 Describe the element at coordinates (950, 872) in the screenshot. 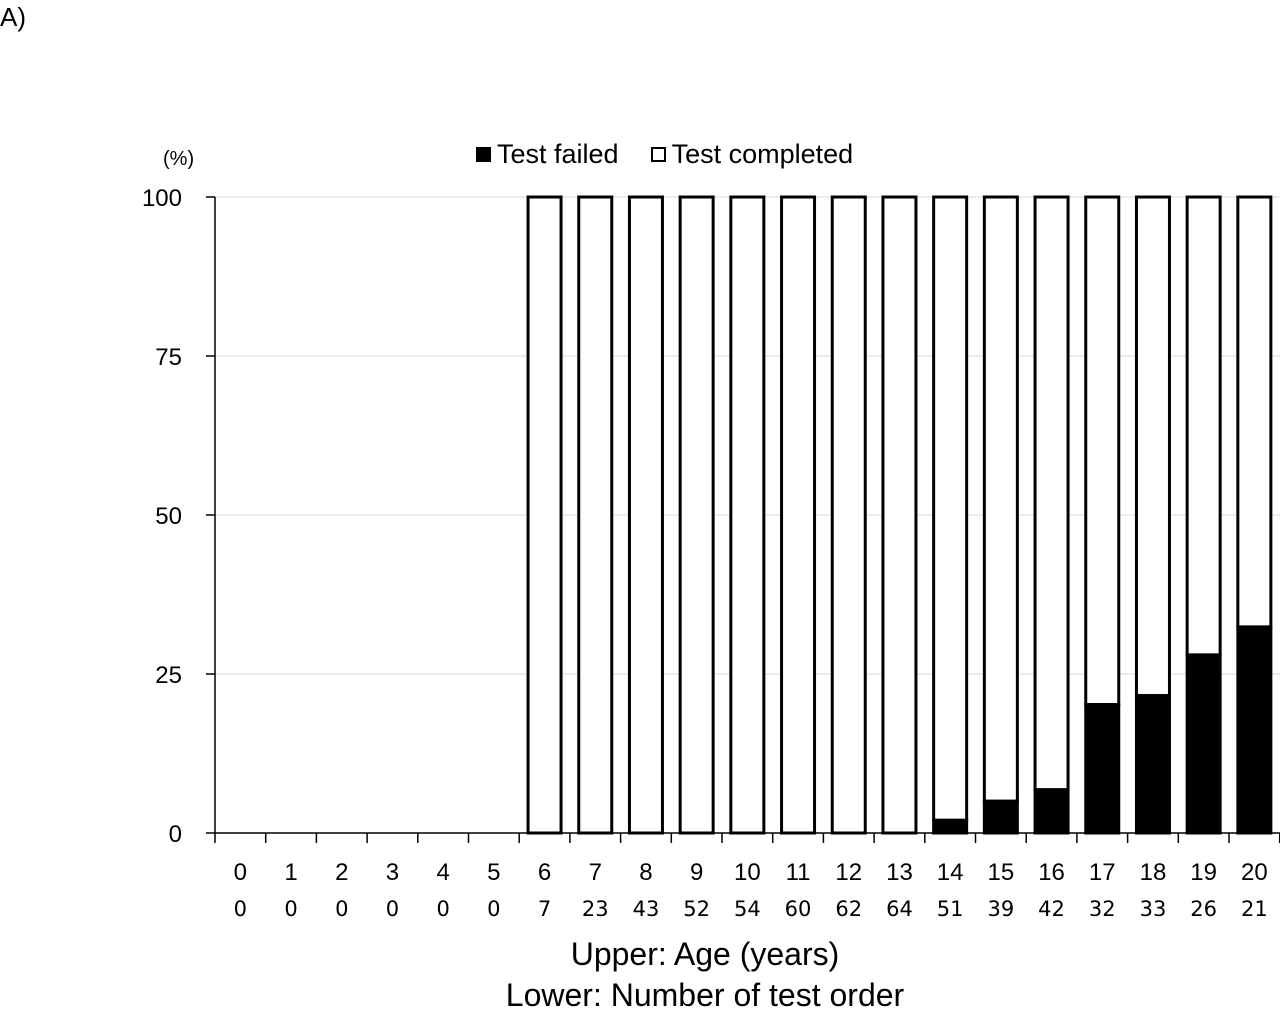

I see `x-tick-label-age: 14` at that location.